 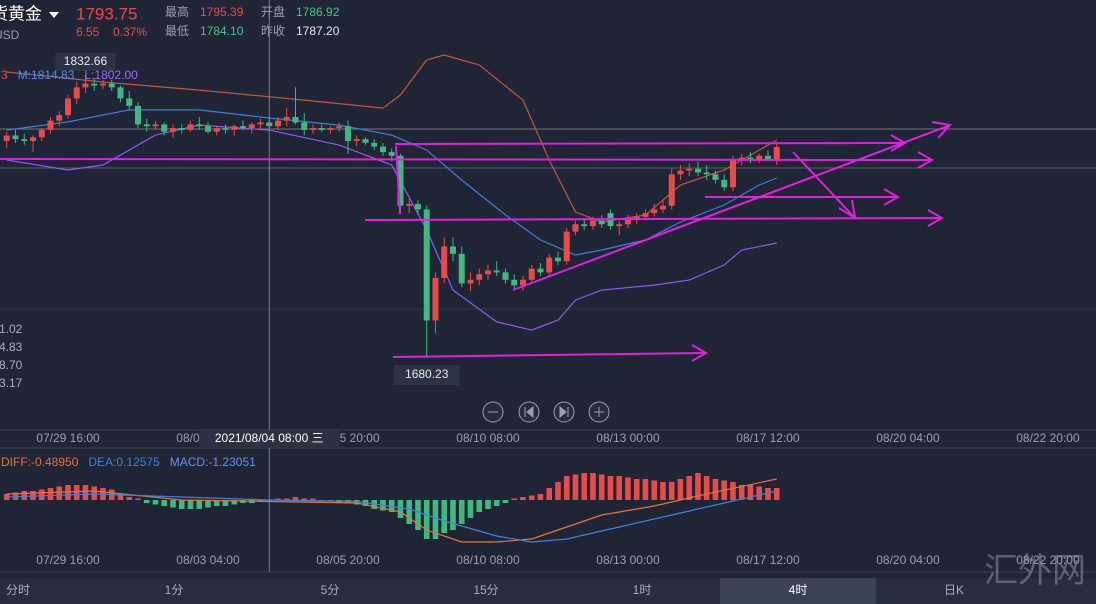 What do you see at coordinates (273, 11) in the screenshot?
I see `stat-label: 开盘` at bounding box center [273, 11].